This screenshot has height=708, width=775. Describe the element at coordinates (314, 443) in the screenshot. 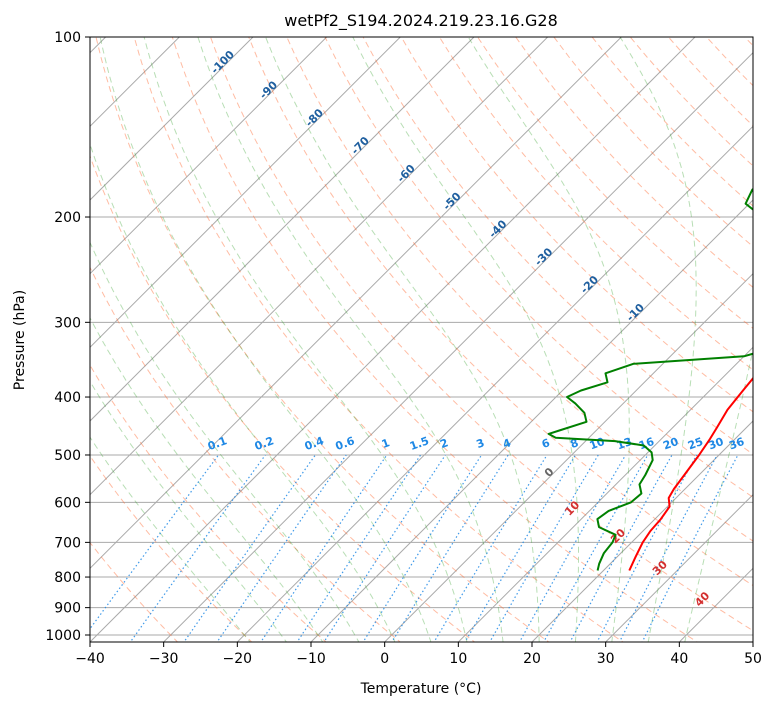

I see `mixing-ratio-label: 0.4` at that location.